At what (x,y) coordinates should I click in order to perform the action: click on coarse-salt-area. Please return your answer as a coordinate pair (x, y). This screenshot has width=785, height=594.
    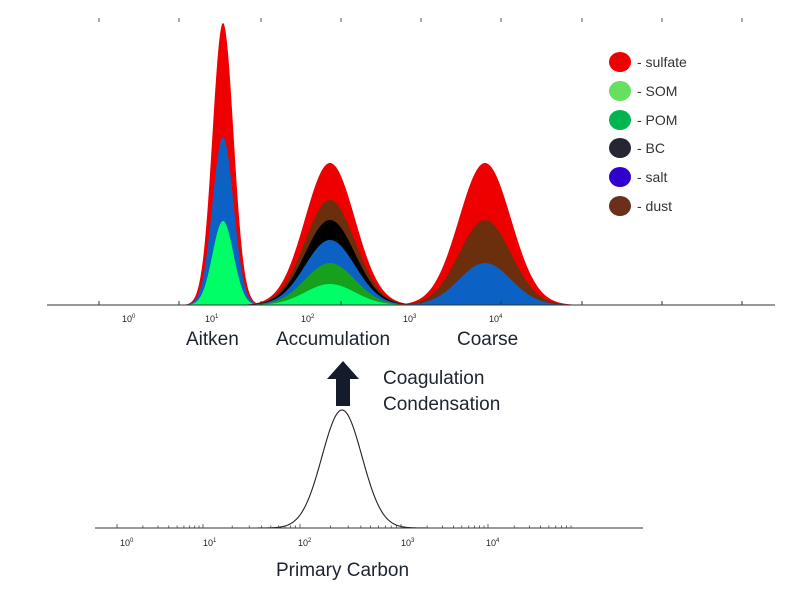
    Looking at the image, I should click on (485, 284).